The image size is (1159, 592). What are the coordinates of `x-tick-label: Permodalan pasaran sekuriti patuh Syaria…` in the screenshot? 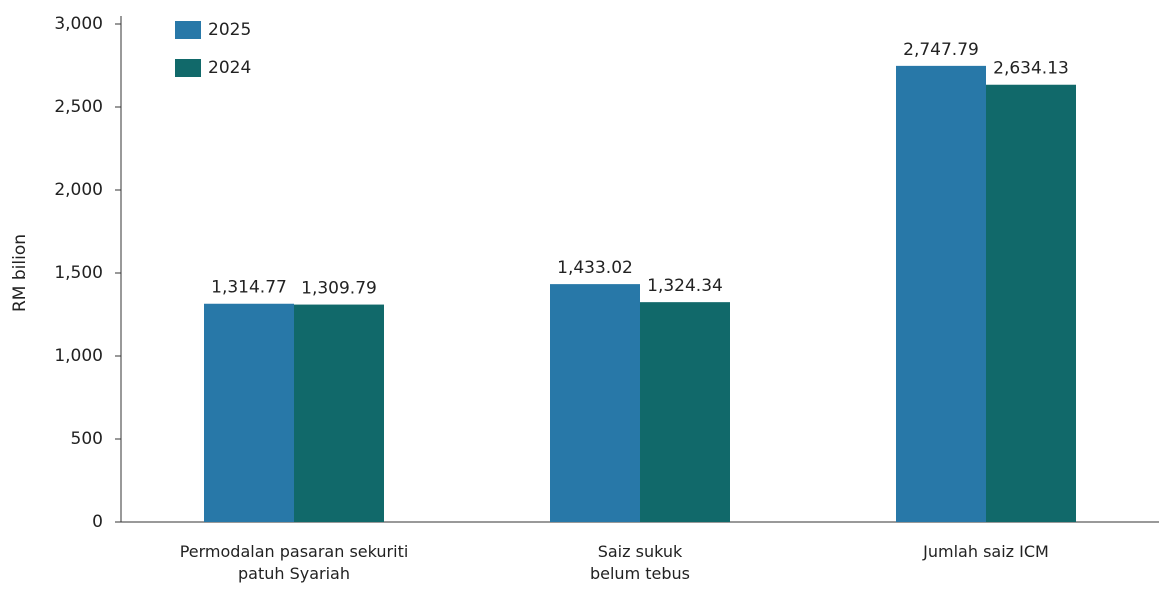 It's located at (294, 562).